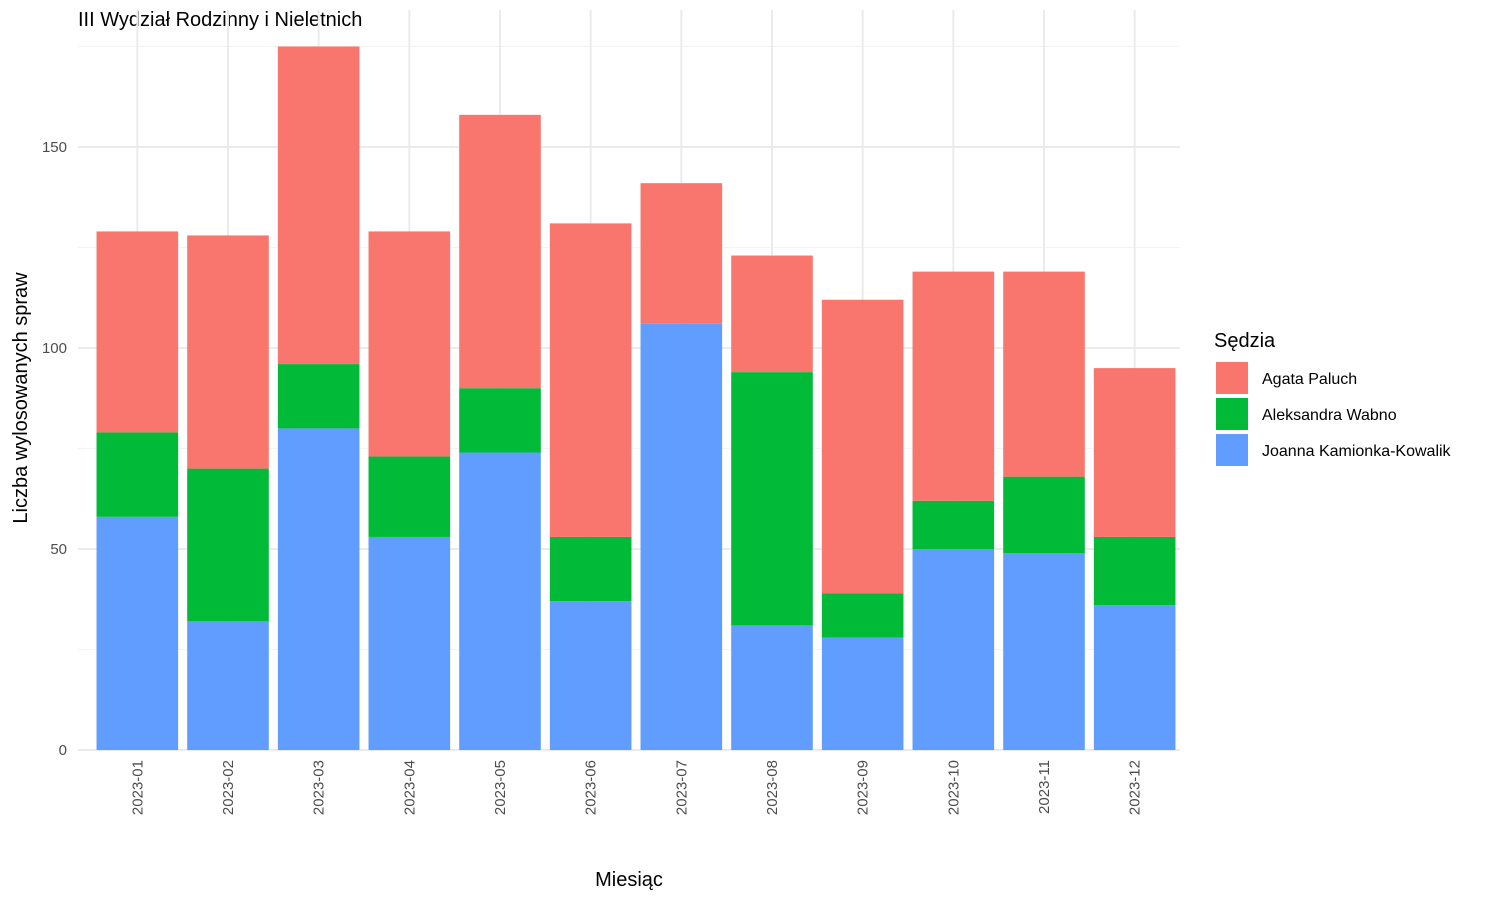  I want to click on y-axis-ticks: 0 50 100 150, so click(54, 449).